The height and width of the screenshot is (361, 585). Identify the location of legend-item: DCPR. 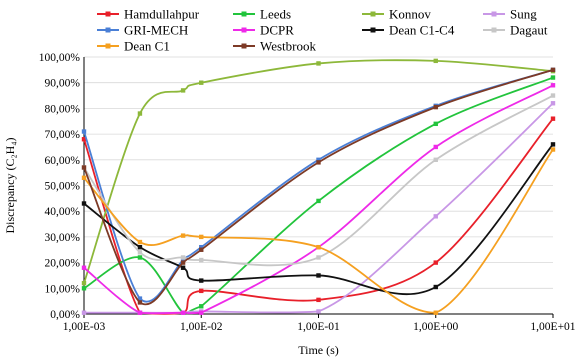
(263, 30).